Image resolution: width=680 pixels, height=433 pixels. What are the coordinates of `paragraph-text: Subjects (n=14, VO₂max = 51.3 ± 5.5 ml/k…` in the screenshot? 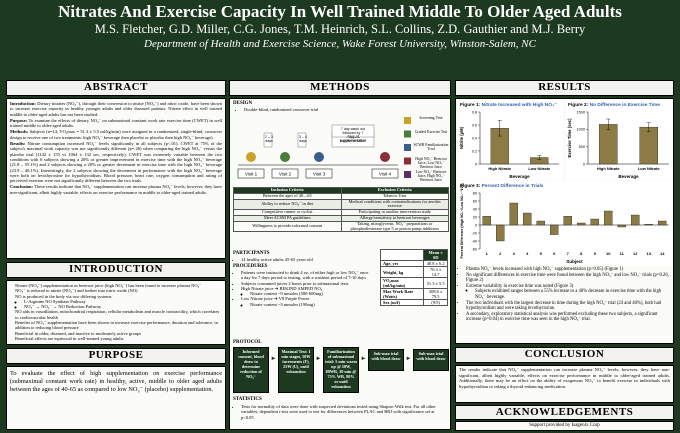 It's located at (116, 134).